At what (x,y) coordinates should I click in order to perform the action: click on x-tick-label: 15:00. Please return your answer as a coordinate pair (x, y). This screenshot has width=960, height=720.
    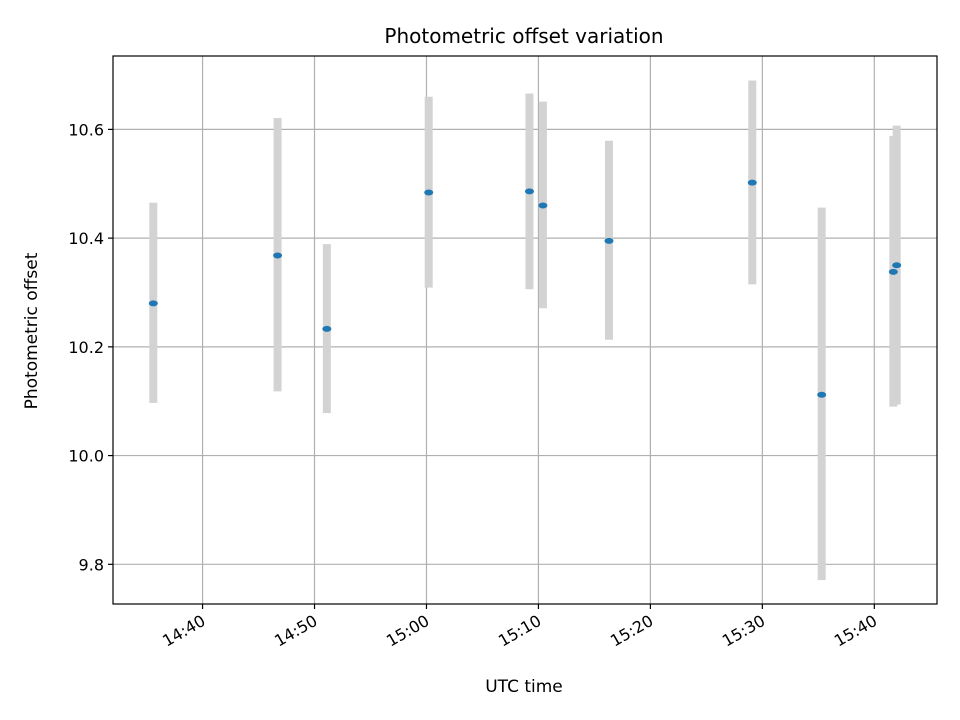
    Looking at the image, I should click on (407, 631).